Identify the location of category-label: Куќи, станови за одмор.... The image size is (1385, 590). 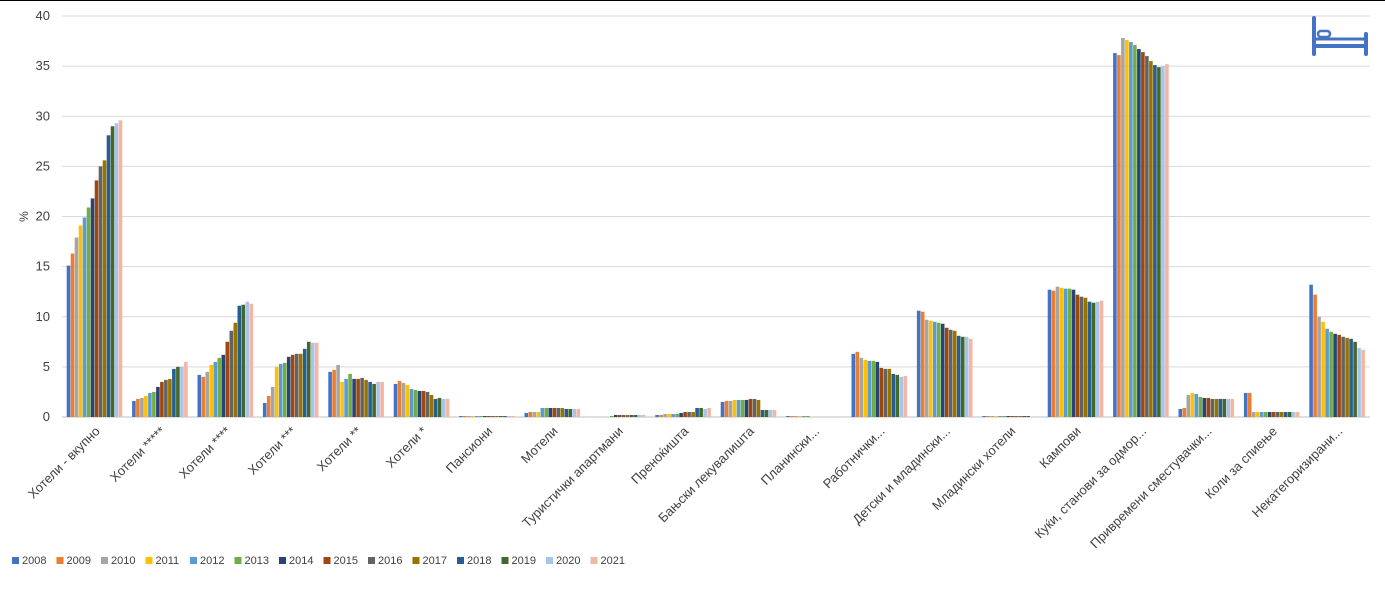
(1090, 483).